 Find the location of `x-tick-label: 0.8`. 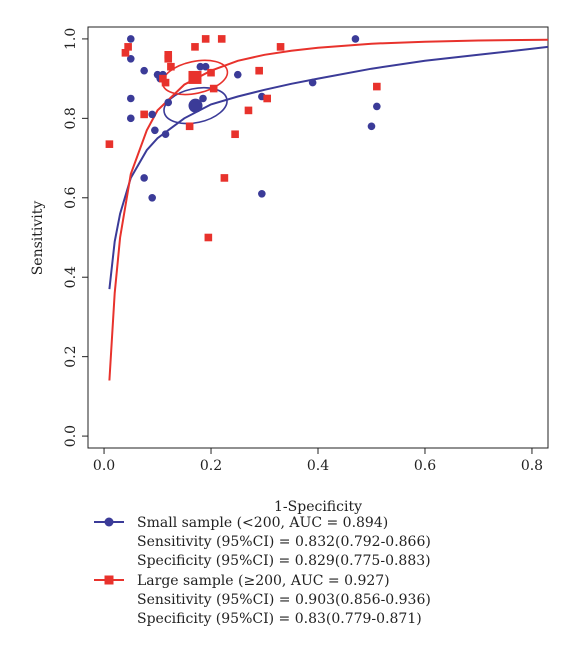

x-tick-label: 0.8 is located at coordinates (532, 466).